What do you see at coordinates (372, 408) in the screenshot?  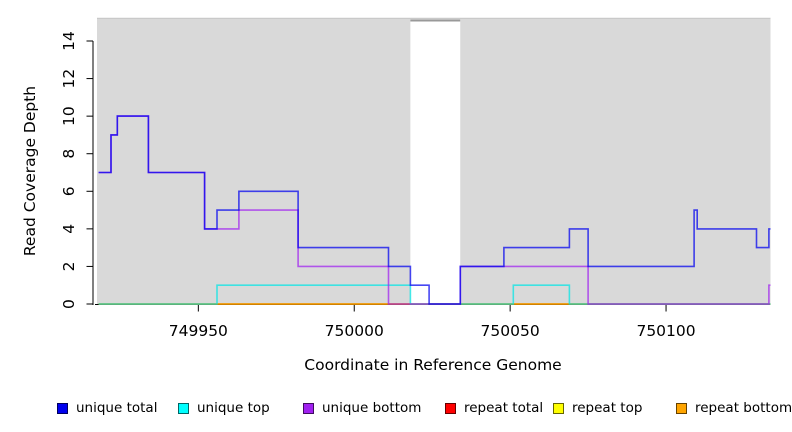 I see `legend-label: unique bottom` at bounding box center [372, 408].